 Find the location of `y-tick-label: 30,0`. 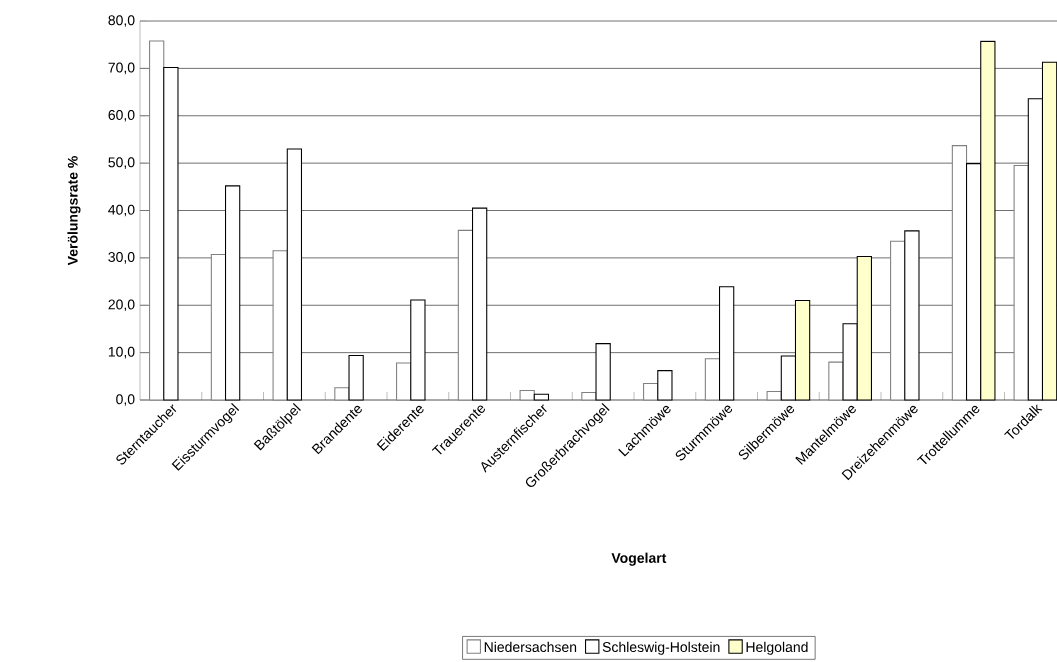

y-tick-label: 30,0 is located at coordinates (121, 258).